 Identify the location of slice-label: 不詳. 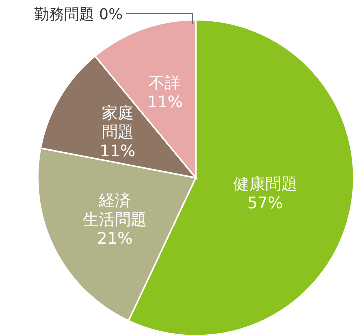
(165, 83).